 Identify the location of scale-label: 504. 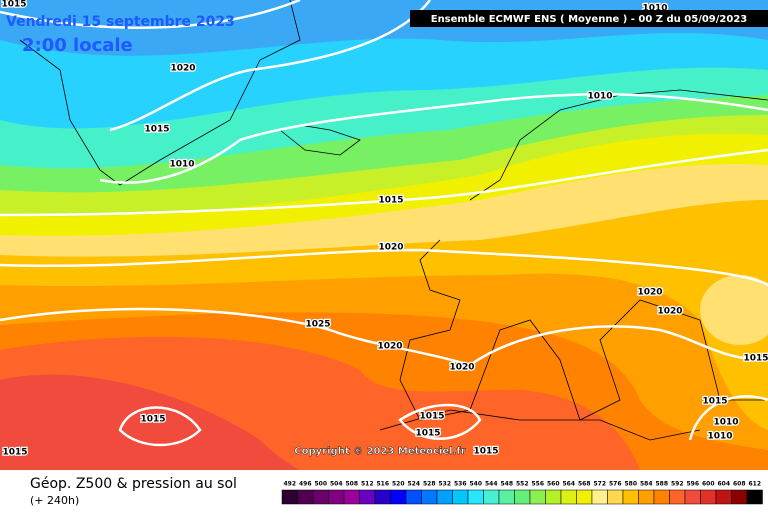
(336, 484).